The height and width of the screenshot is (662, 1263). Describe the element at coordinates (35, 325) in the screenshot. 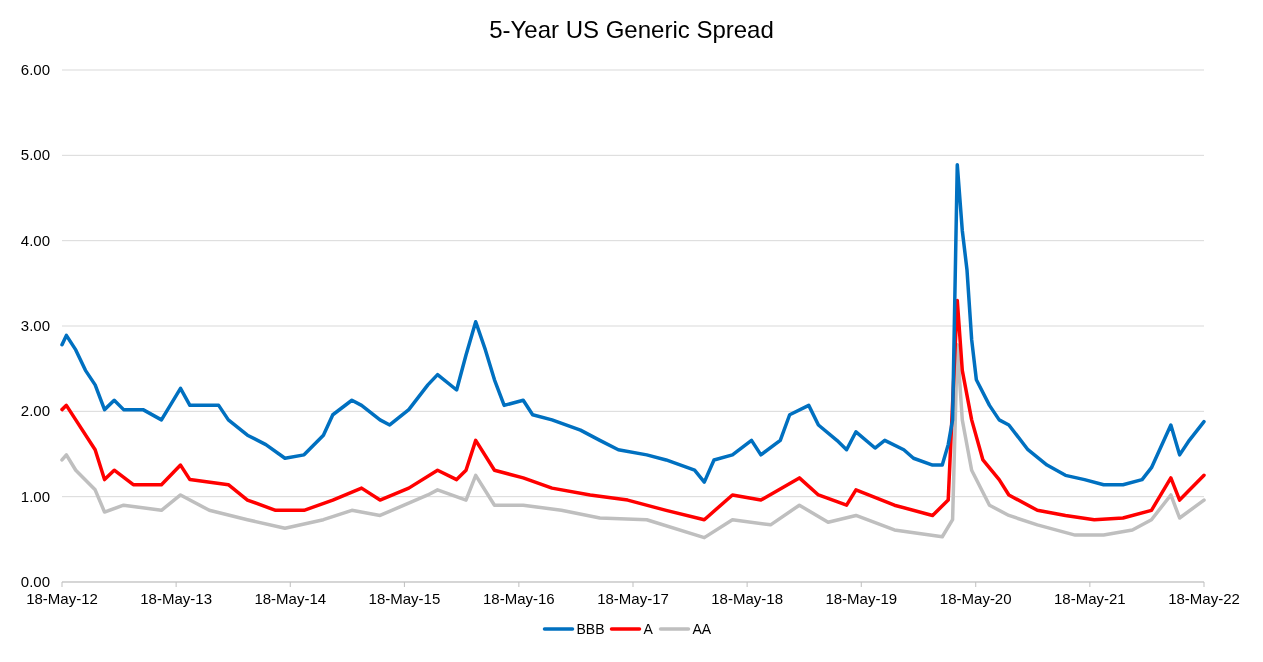

I see `y-tick-label: 3.00` at that location.